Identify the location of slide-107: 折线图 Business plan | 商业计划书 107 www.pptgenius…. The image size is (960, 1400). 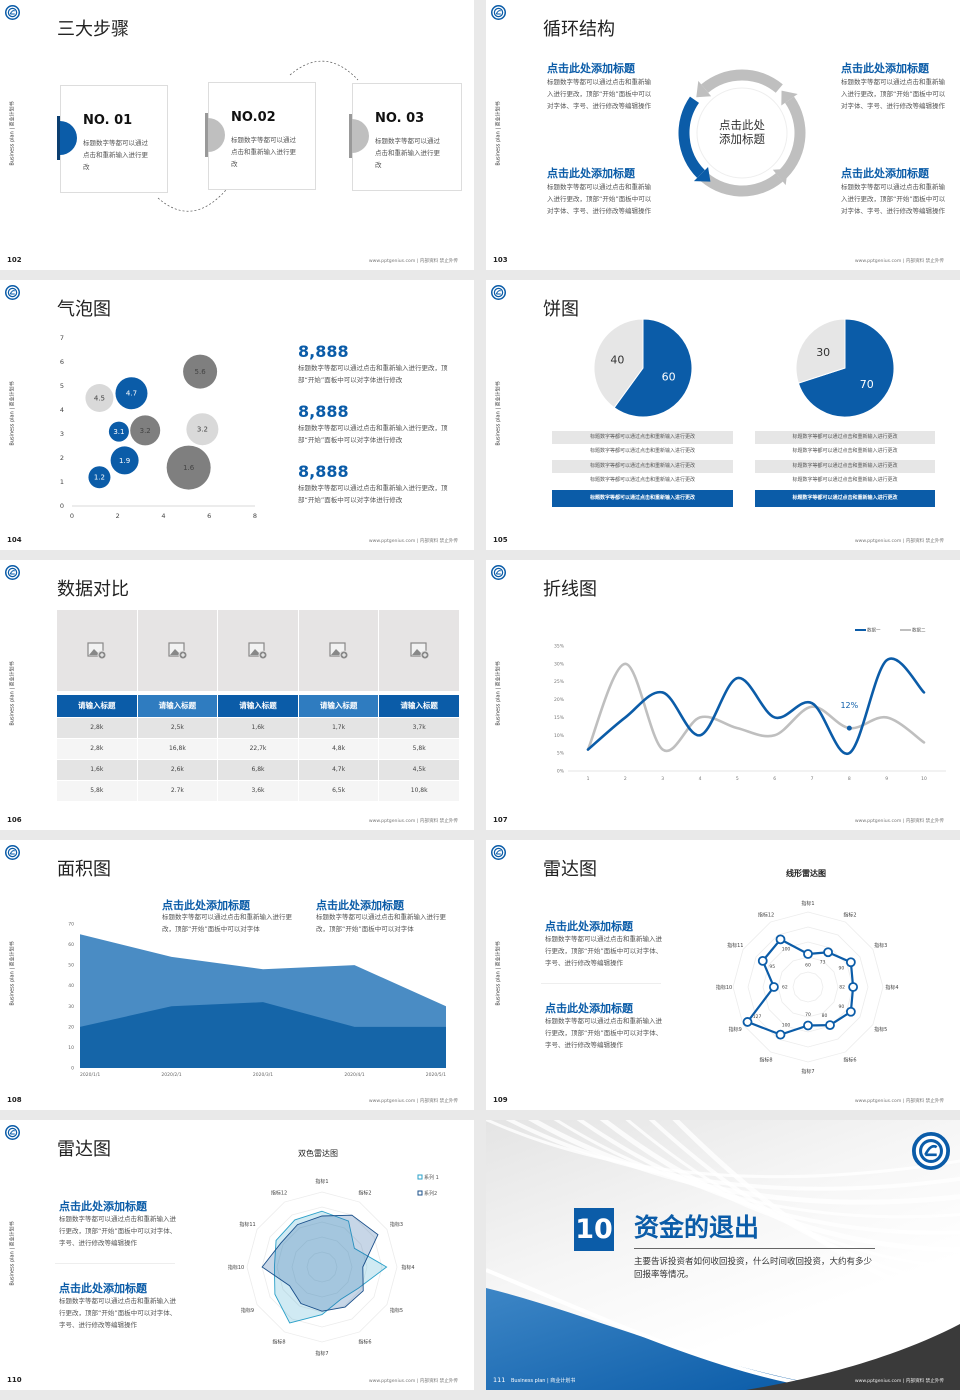
(723, 695).